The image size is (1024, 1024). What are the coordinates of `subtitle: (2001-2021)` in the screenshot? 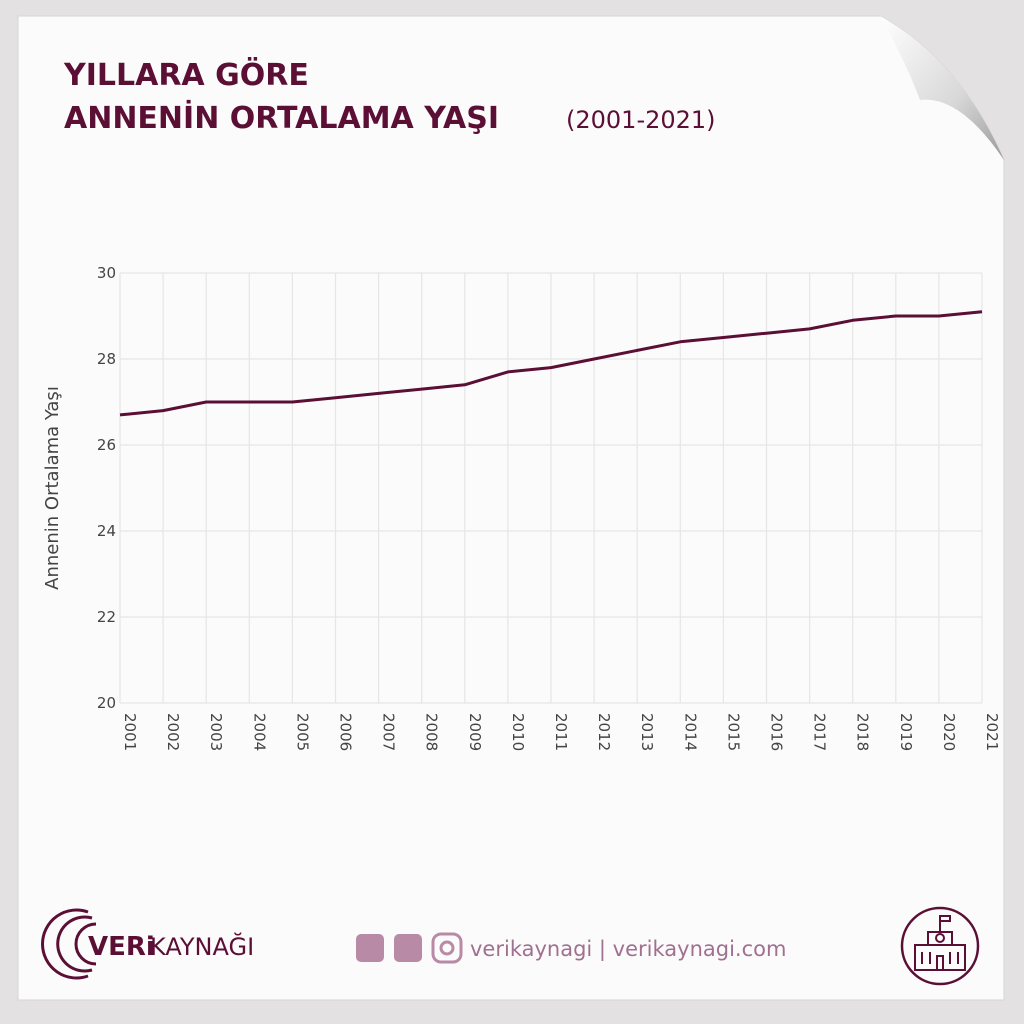 It's located at (641, 120).